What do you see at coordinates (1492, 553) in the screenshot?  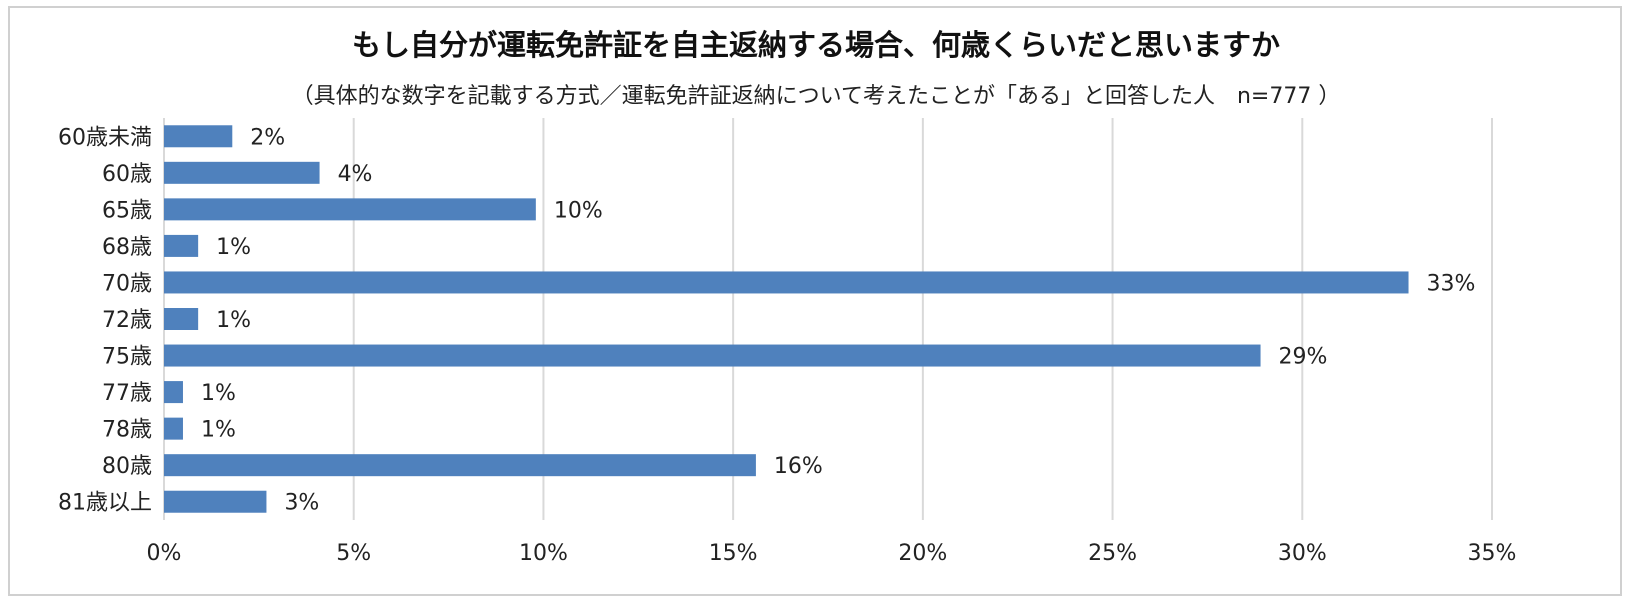 I see `x-tick-label: 35%` at bounding box center [1492, 553].